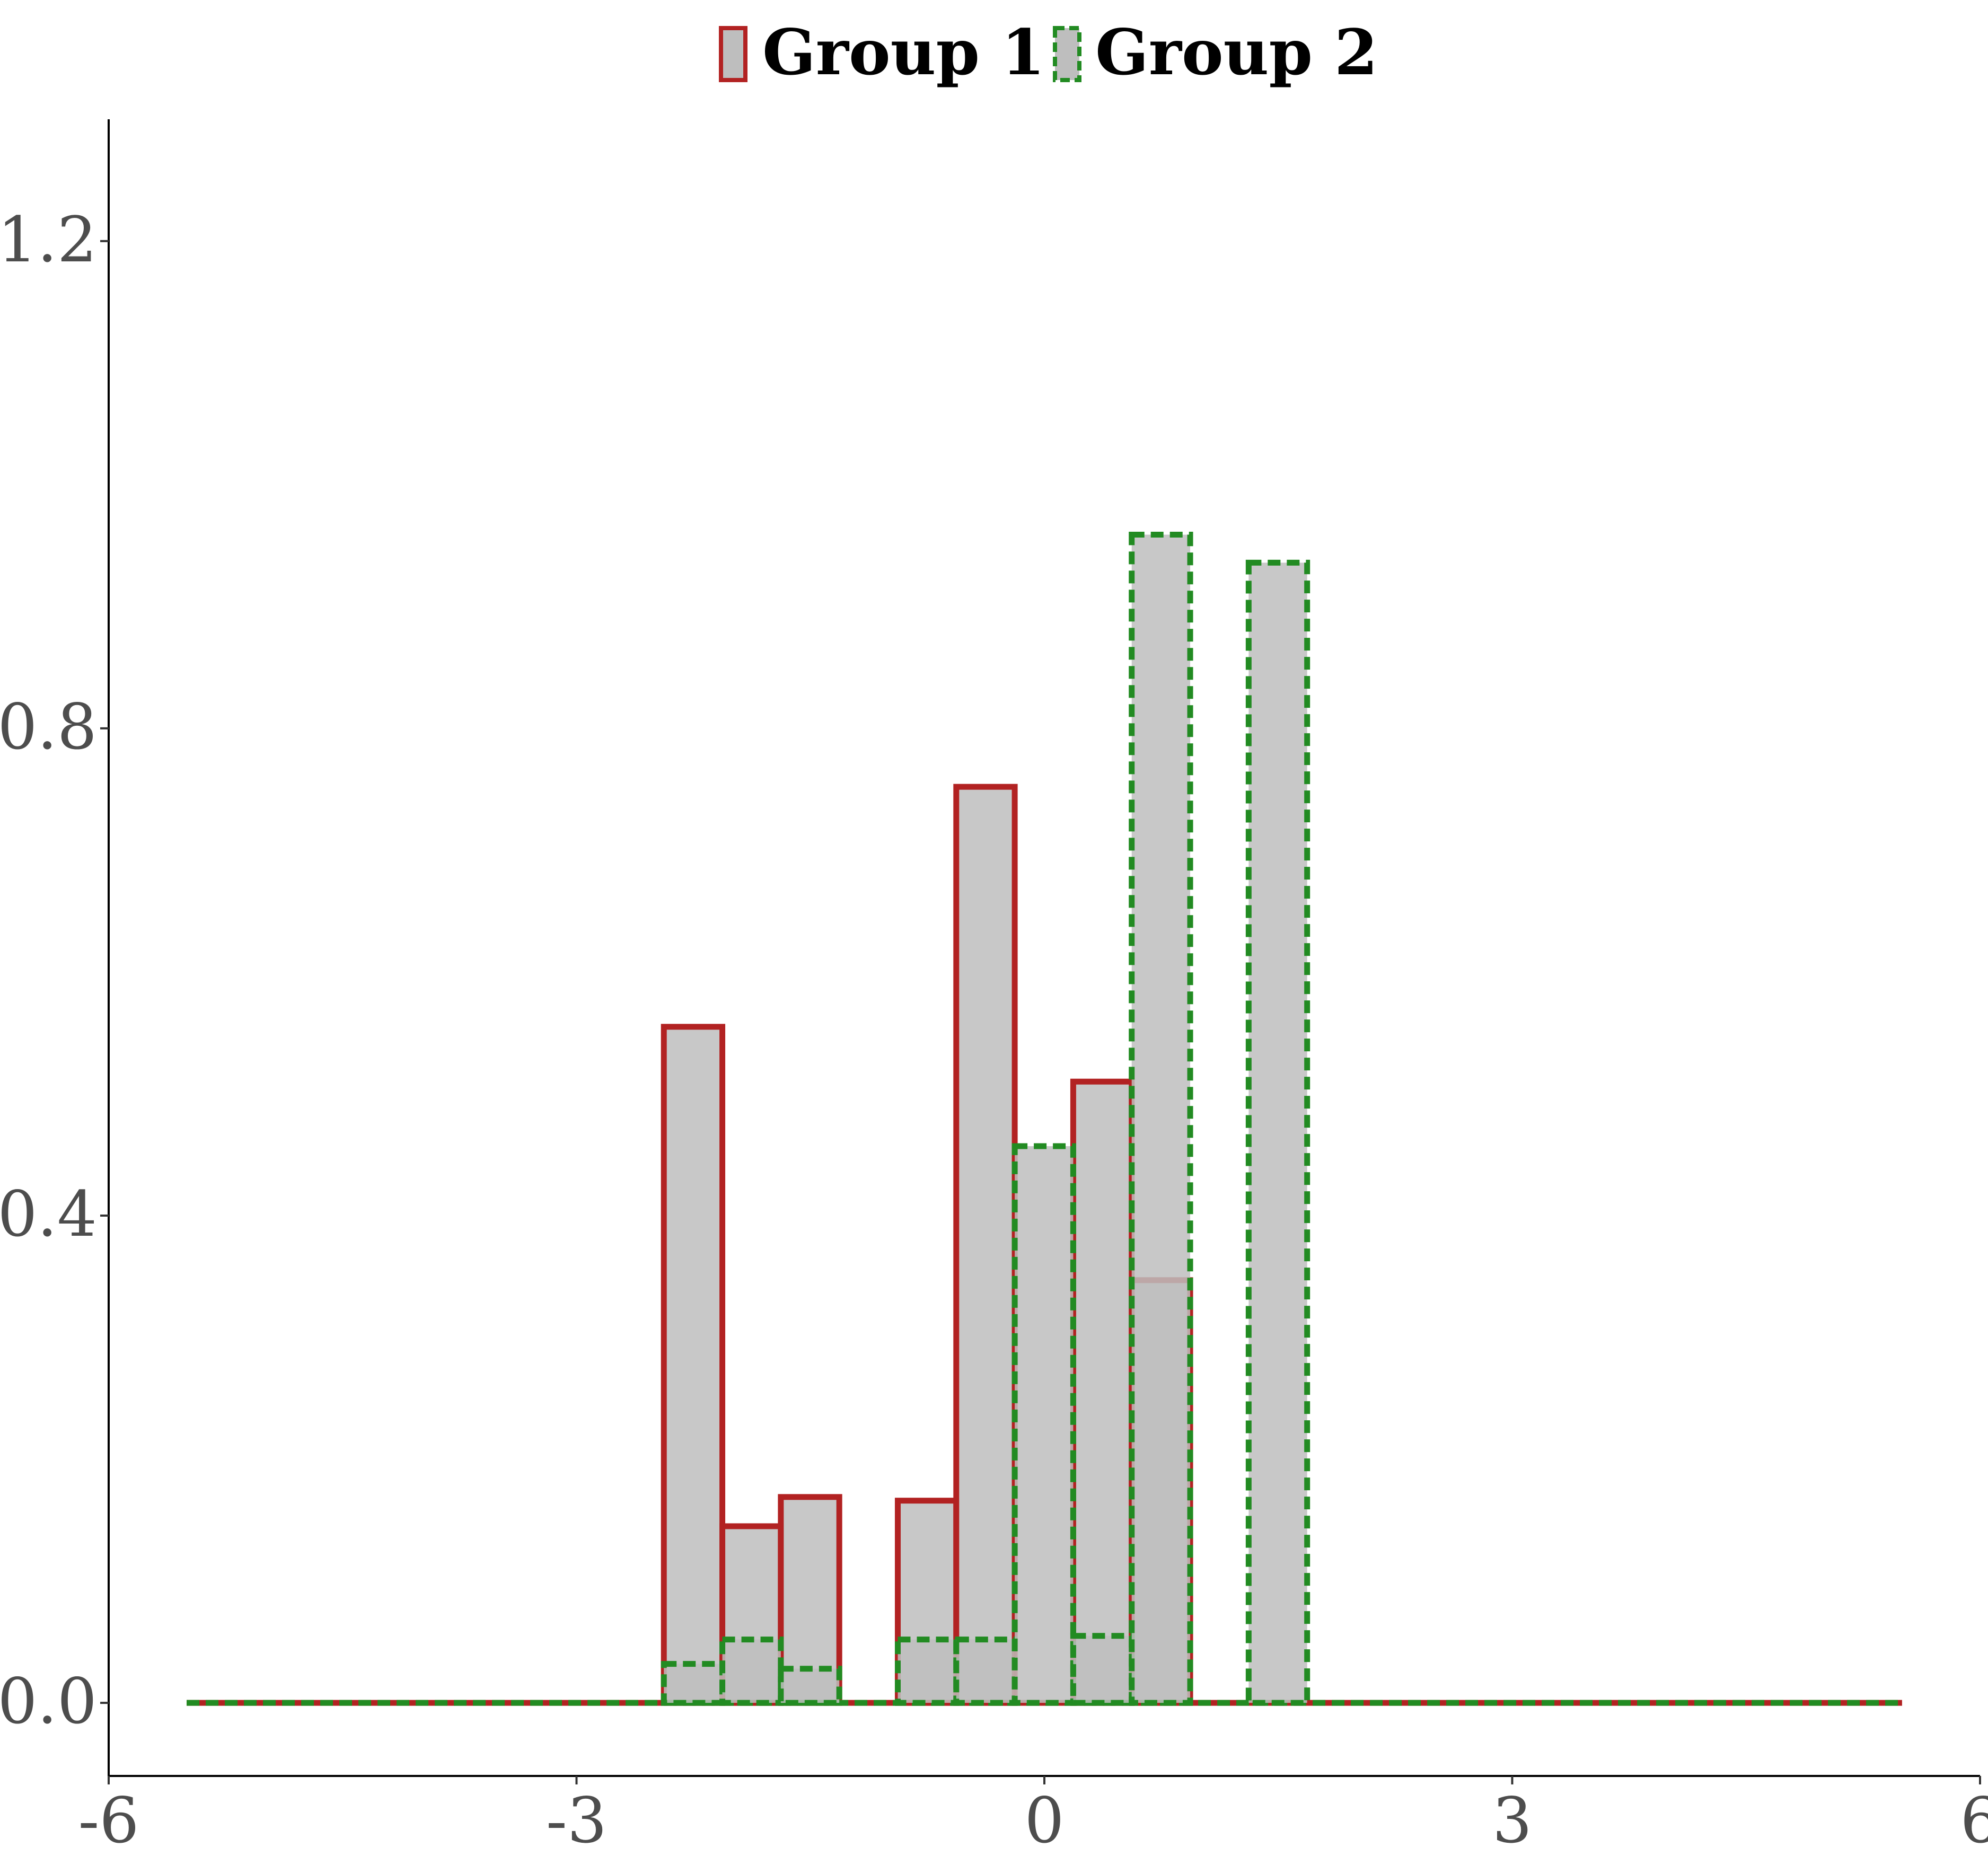 The height and width of the screenshot is (1856, 1988). What do you see at coordinates (904, 52) in the screenshot?
I see `legend-label-group-1: Group 1` at bounding box center [904, 52].